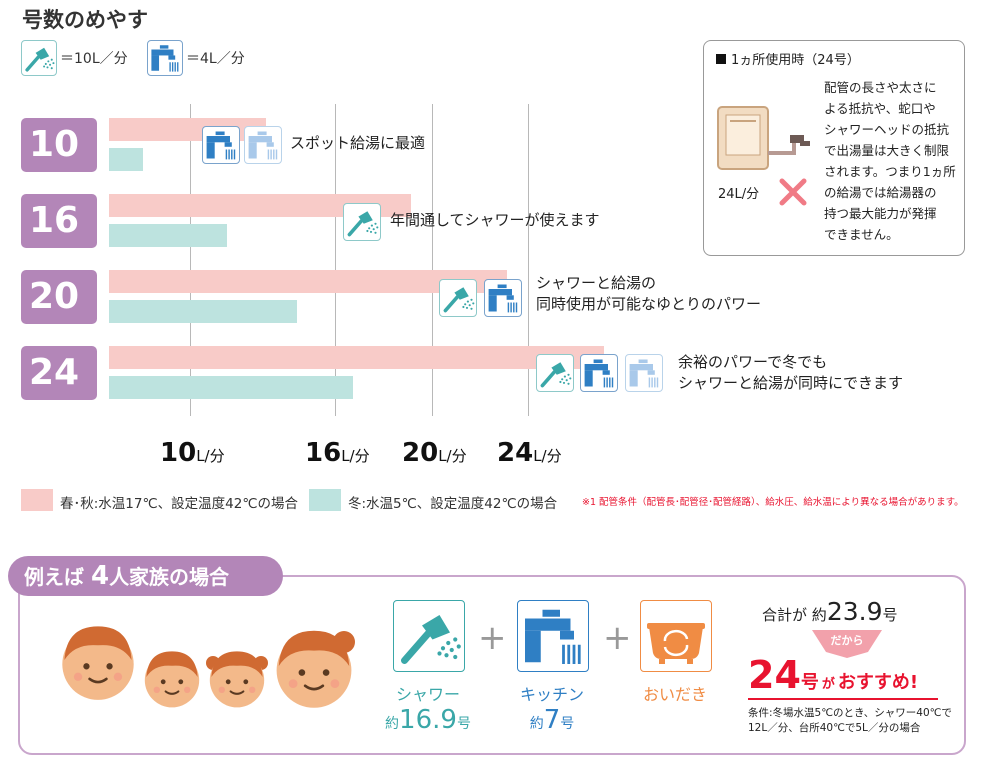 Image resolution: width=983 pixels, height=765 pixels. What do you see at coordinates (39, 429) in the screenshot?
I see `badge-unit: 号` at bounding box center [39, 429].